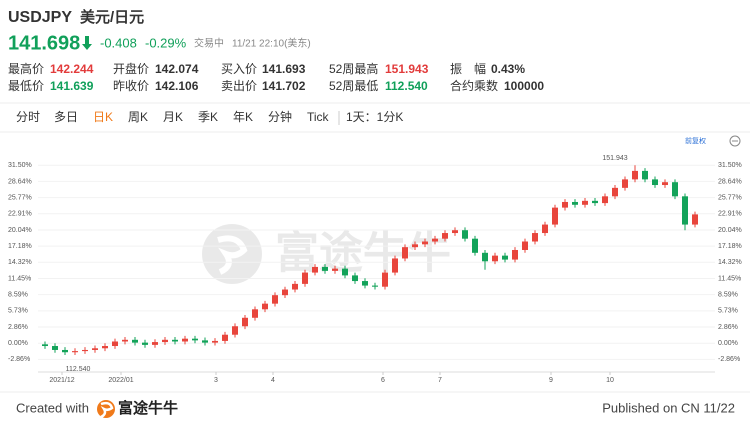 The width and height of the screenshot is (750, 429). Describe the element at coordinates (730, 197) in the screenshot. I see `y-tick-label-right: 25.77%` at that location.